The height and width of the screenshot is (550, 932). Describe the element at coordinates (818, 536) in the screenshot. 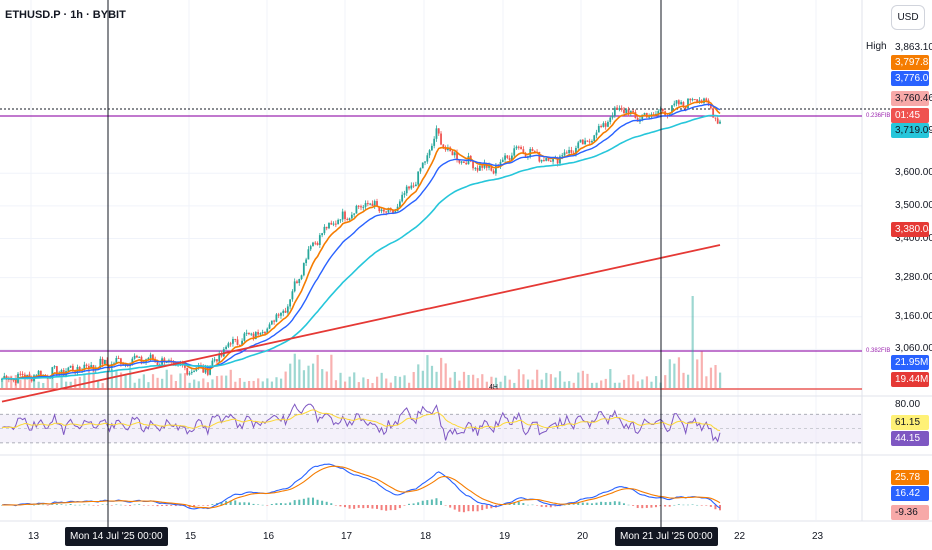

I see `time-label: 23` at that location.